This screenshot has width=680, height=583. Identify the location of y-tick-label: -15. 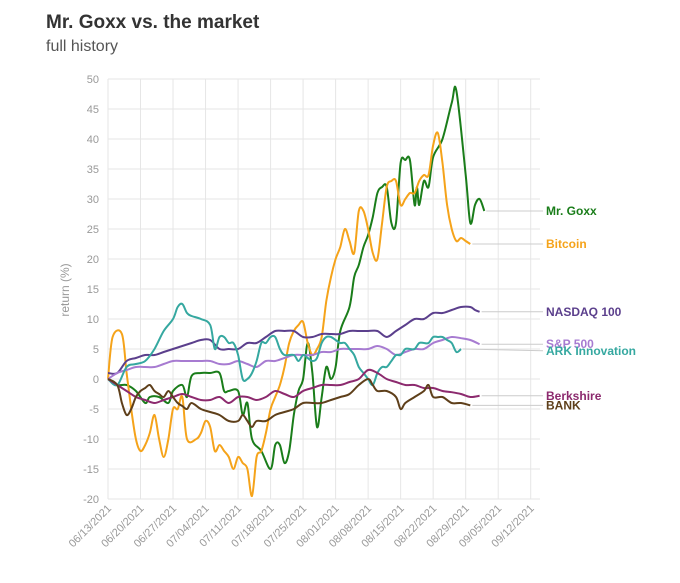
(91, 470).